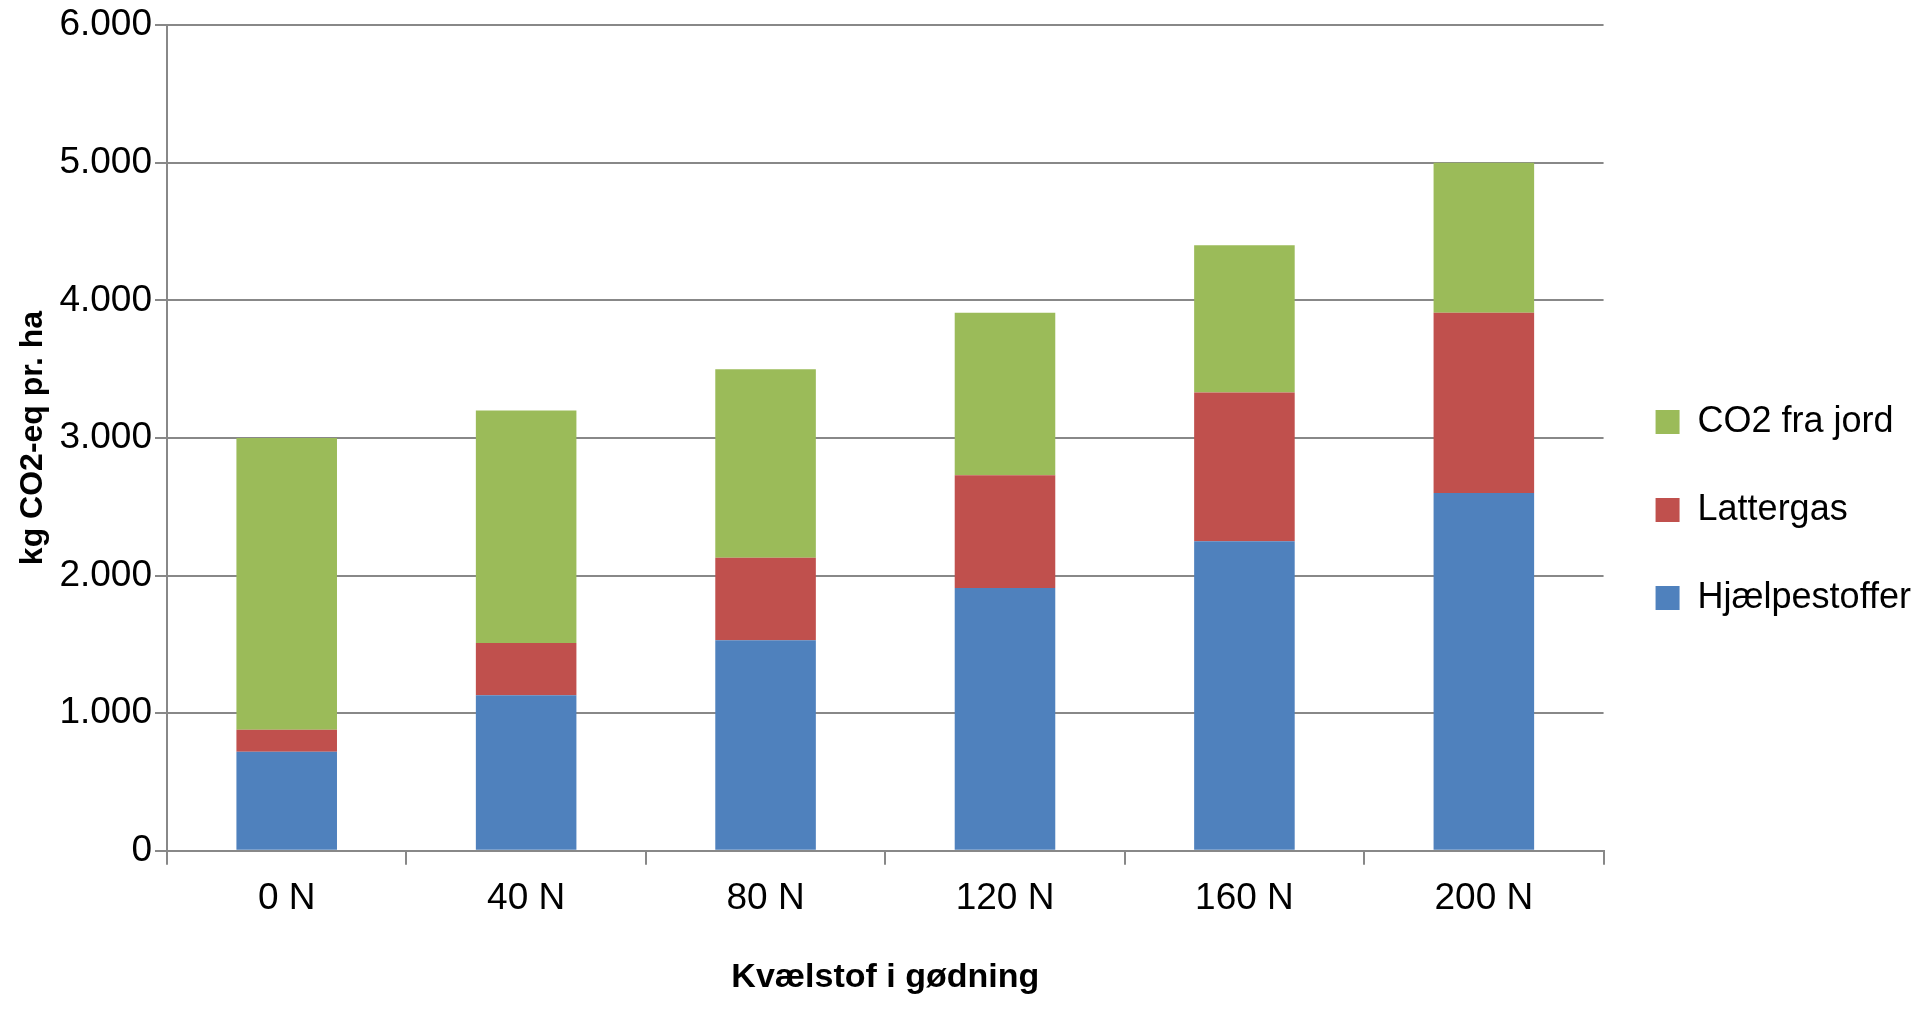  What do you see at coordinates (885, 974) in the screenshot?
I see `x-axis-title: Kvælstof i gødning` at bounding box center [885, 974].